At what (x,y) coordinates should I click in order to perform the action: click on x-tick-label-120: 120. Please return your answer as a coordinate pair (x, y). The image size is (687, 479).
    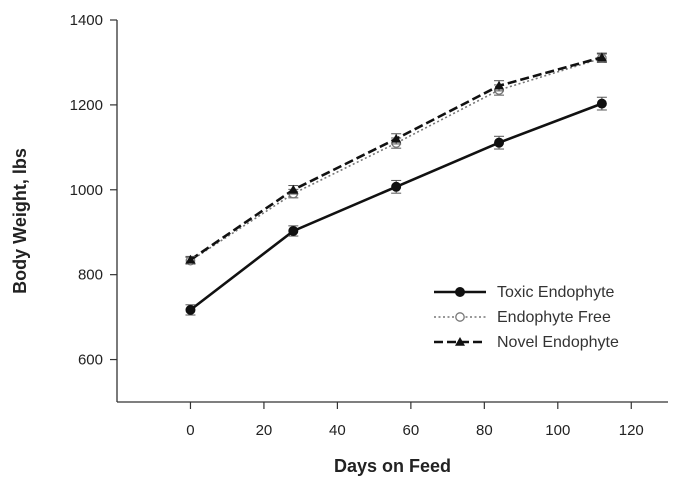
    Looking at the image, I should click on (631, 430).